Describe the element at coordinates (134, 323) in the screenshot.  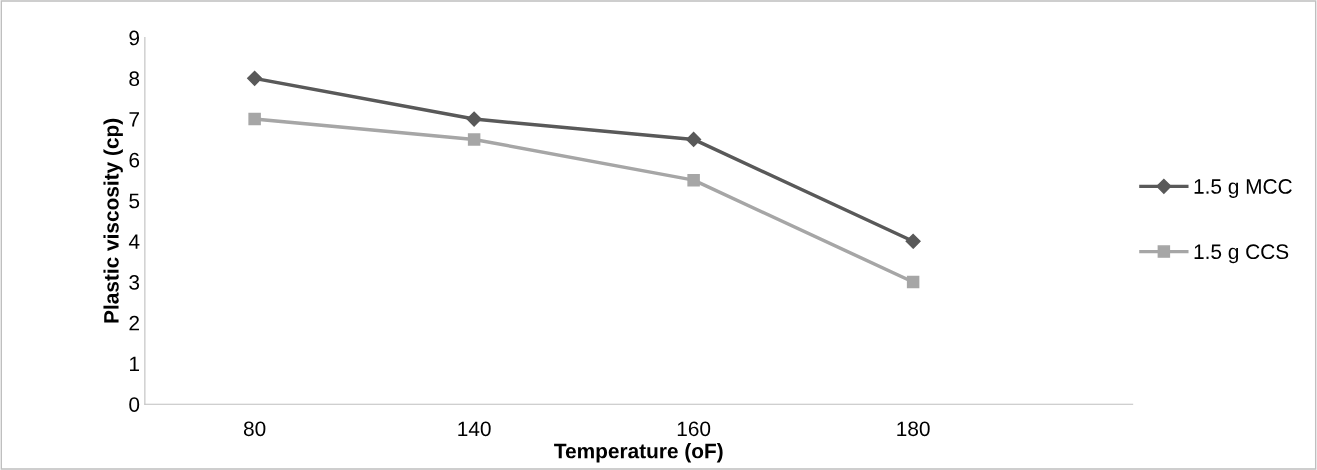
I see `y-tick-label: 2` at that location.